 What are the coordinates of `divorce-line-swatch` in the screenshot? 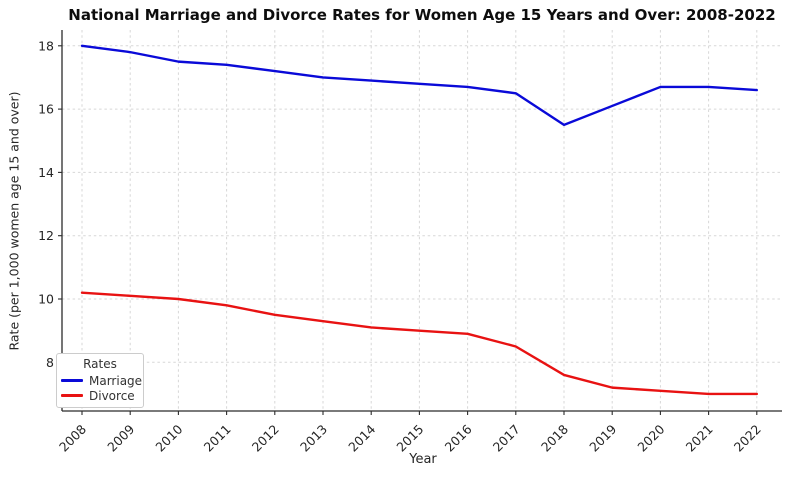 It's located at (72, 395).